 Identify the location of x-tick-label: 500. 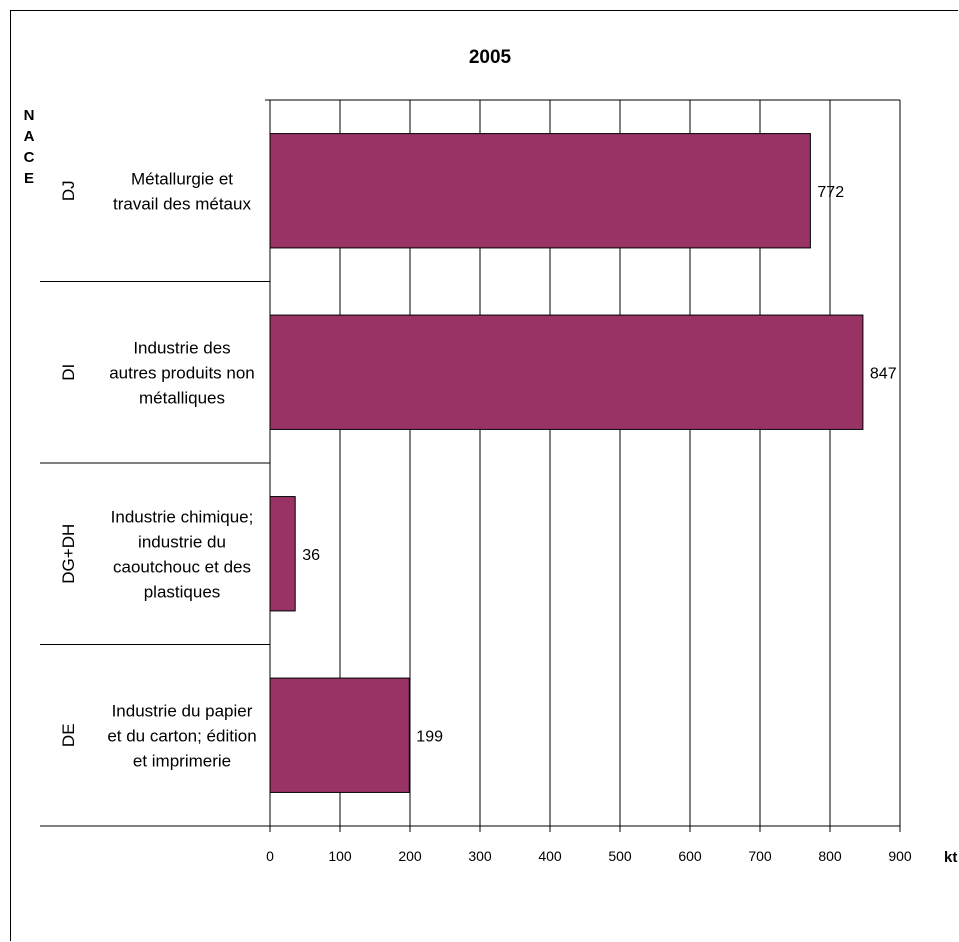
(620, 856).